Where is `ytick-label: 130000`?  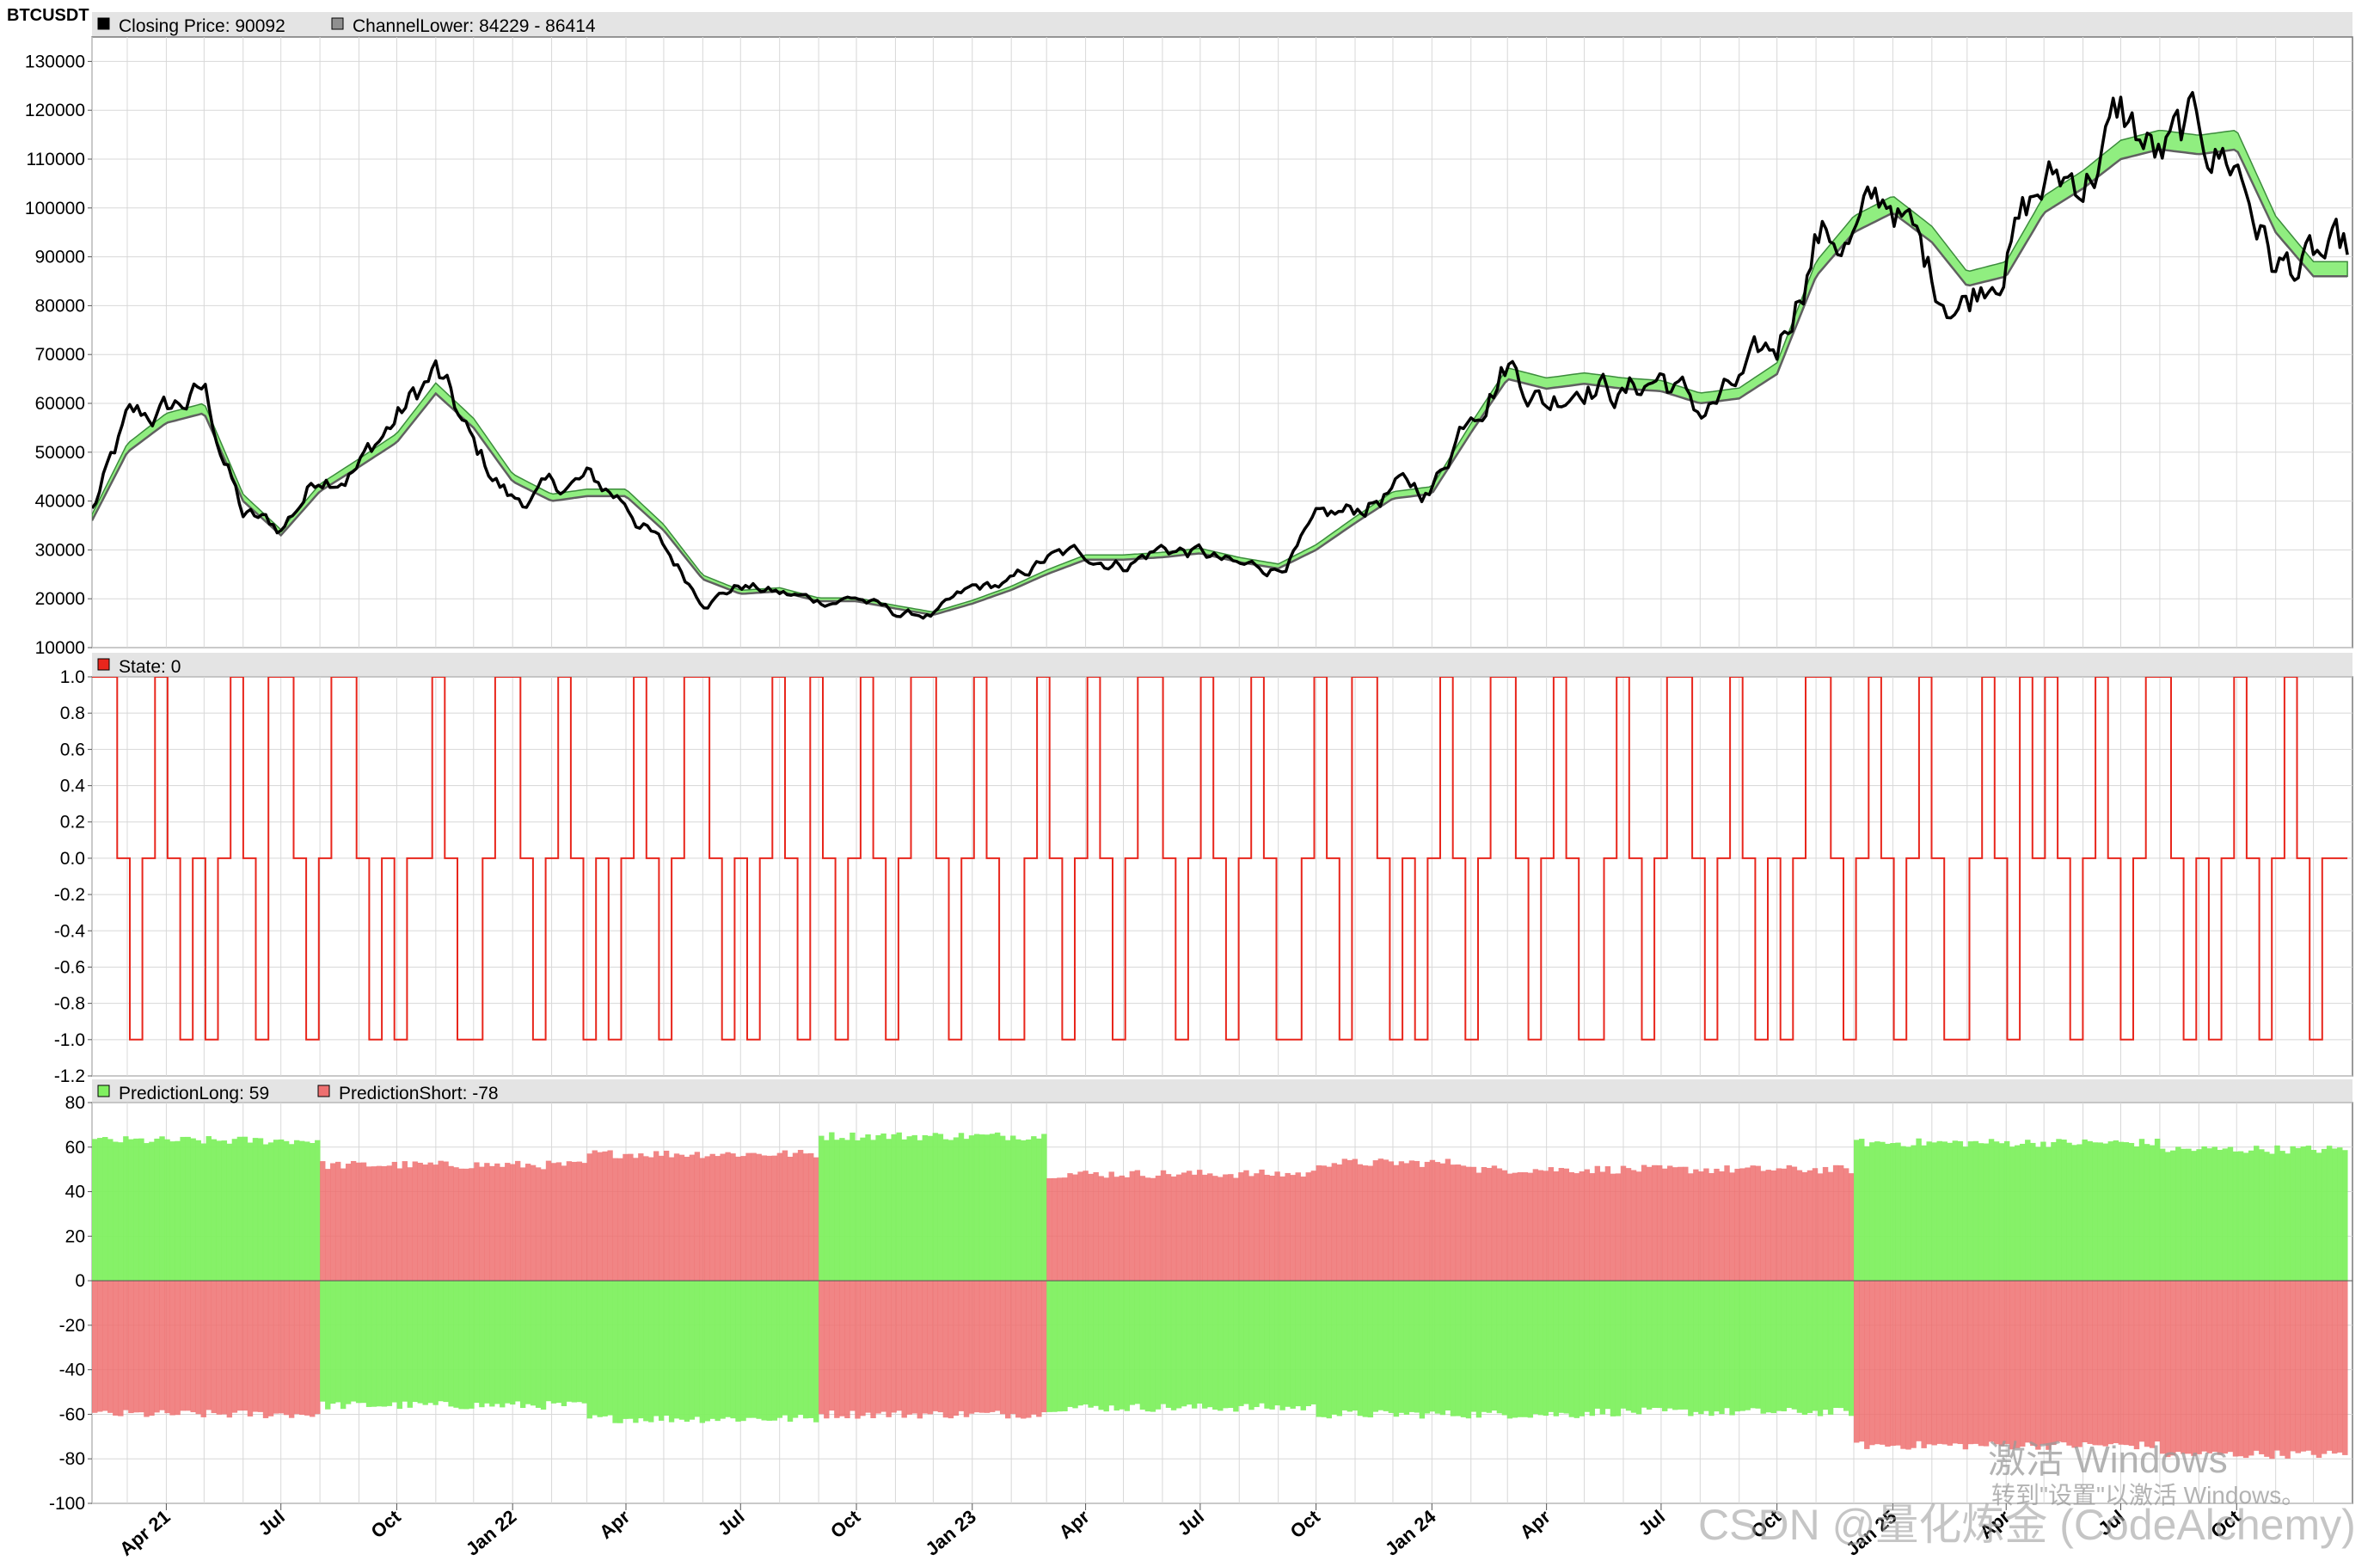
ytick-label: 130000 is located at coordinates (55, 62).